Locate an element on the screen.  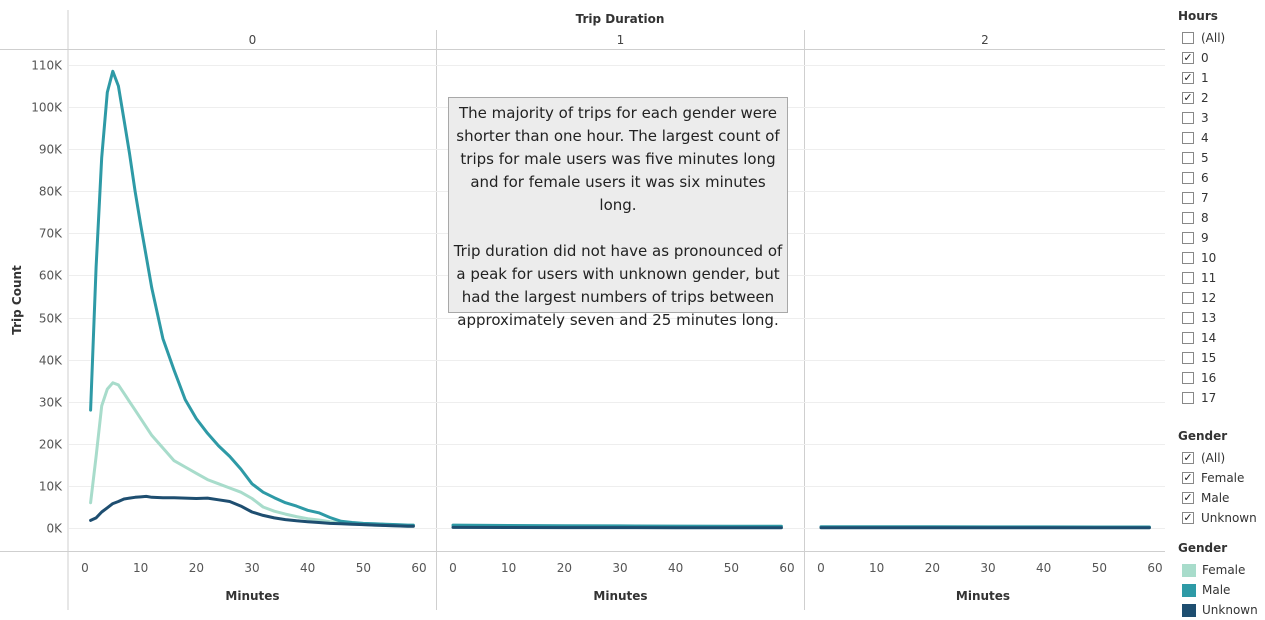
hours-filter-item-label: 5 is located at coordinates (1205, 158).